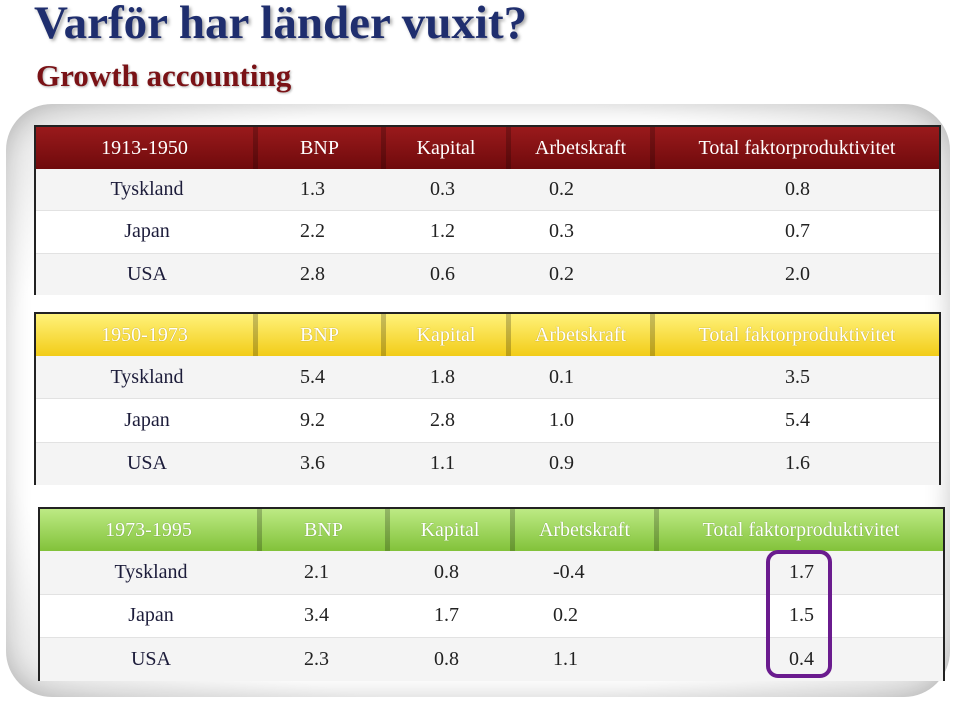 This screenshot has width=960, height=701. Describe the element at coordinates (491, 572) in the screenshot. I see `table-row: Tyskland 2.1 0.8 -0.4 1.7` at that location.